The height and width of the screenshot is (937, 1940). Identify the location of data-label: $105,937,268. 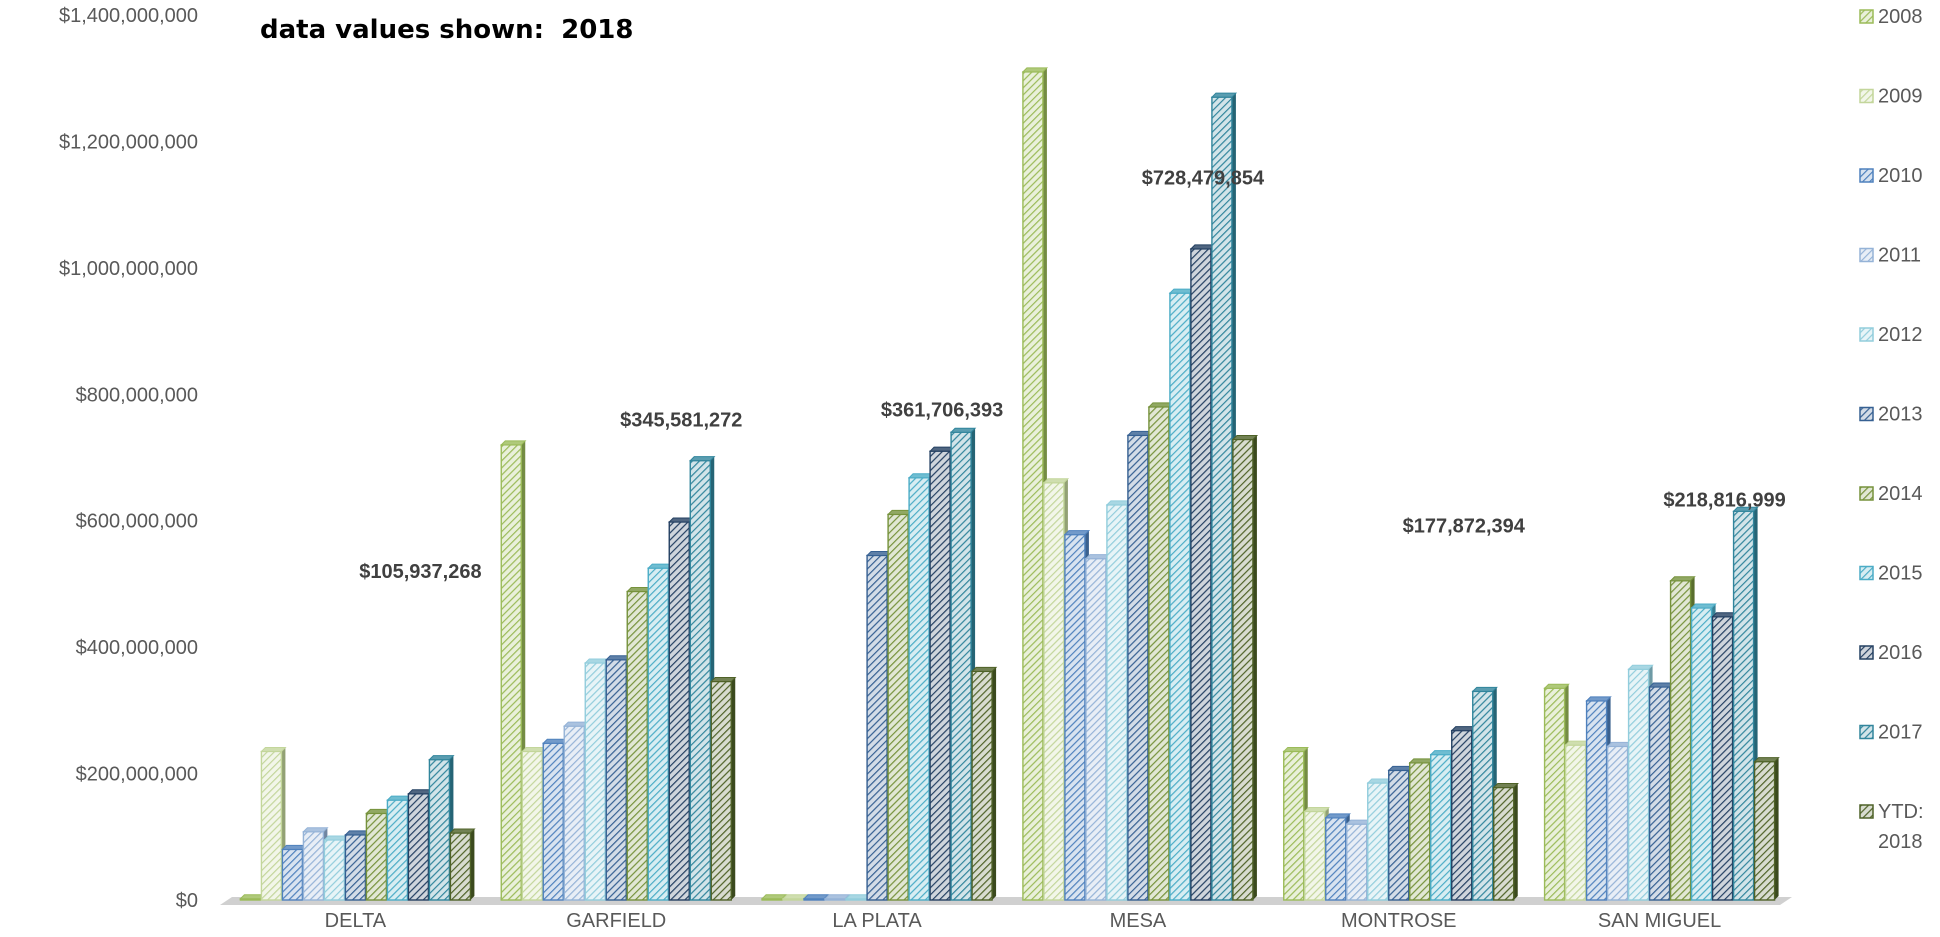
(420, 572).